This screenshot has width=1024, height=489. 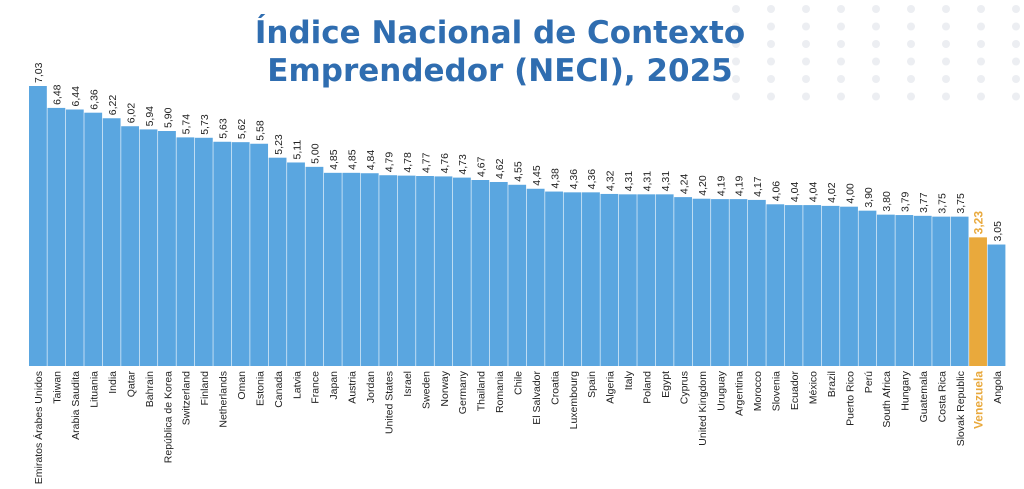 I want to click on bar-estonia, so click(x=259, y=254).